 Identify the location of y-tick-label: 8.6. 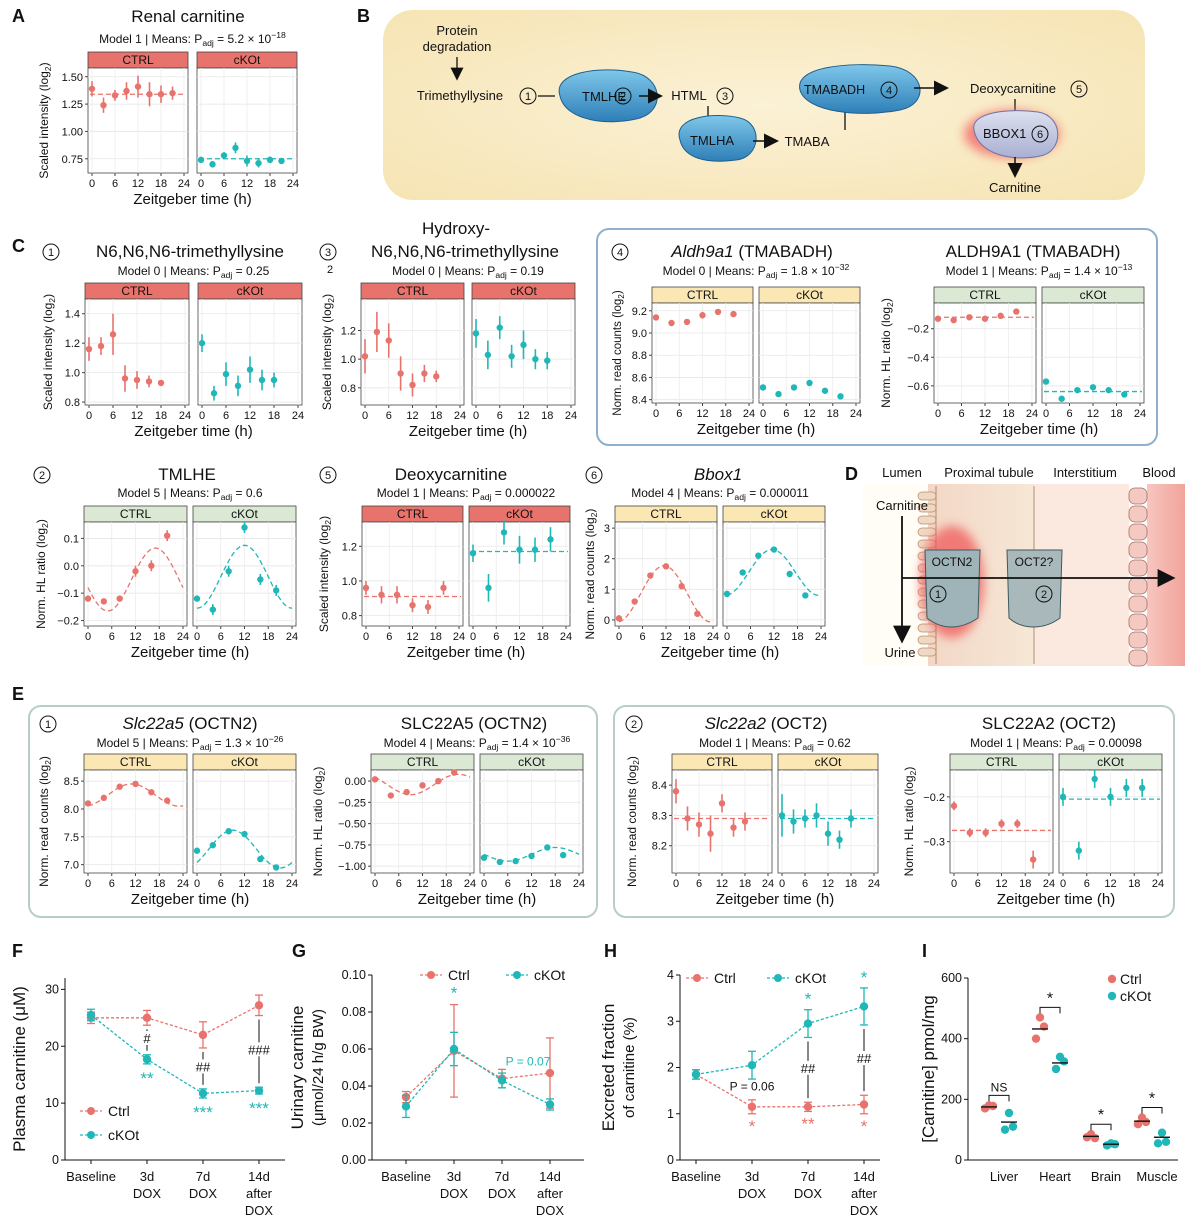
(639, 378).